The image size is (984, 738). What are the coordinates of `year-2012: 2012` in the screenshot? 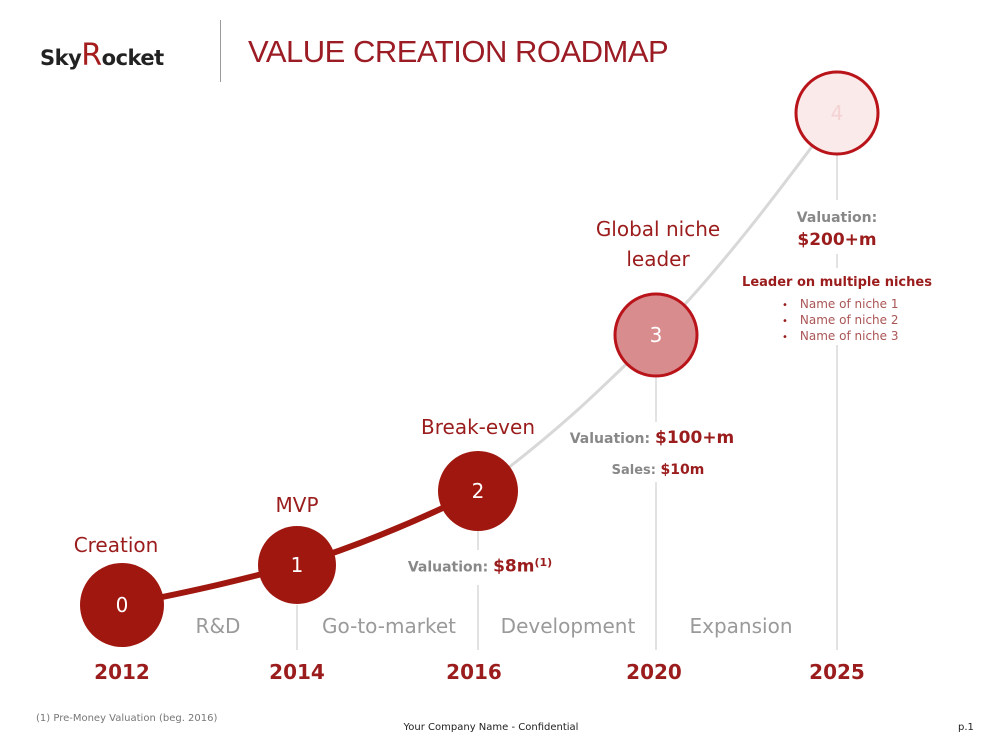 It's located at (122, 672).